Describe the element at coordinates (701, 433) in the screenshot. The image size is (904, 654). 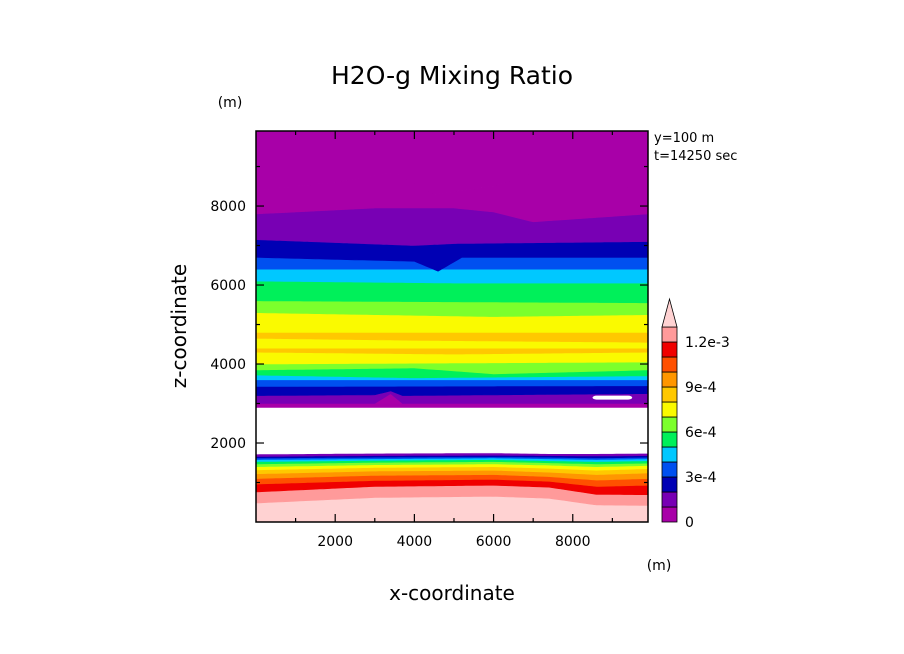
I see `colorbar-tick-label: 6e-4` at that location.